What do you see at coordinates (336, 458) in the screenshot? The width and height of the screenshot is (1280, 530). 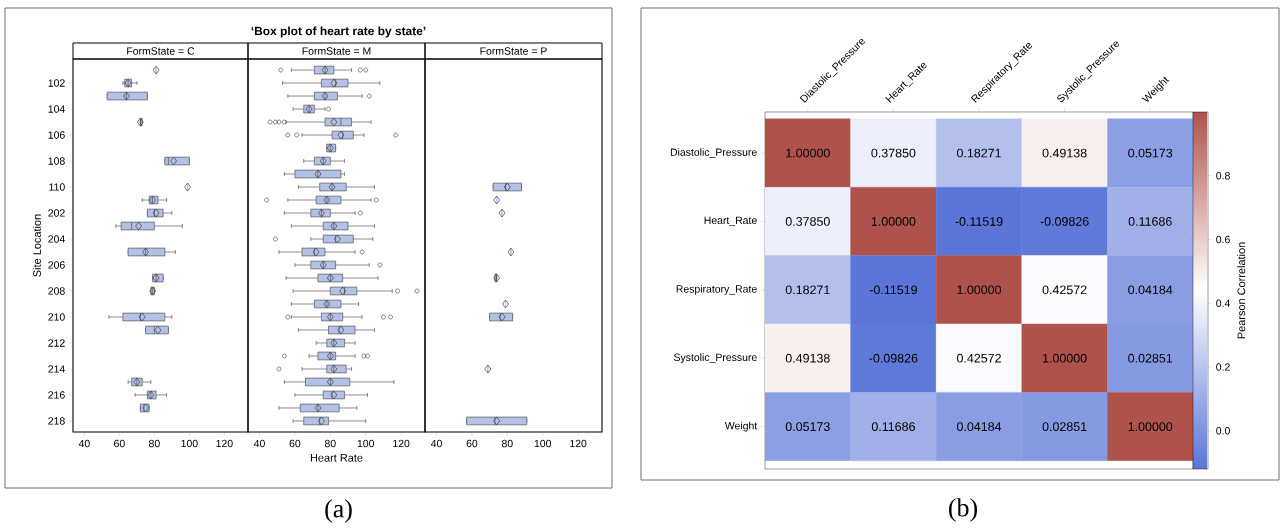 I see `x-axis-title: Heart Rate` at bounding box center [336, 458].